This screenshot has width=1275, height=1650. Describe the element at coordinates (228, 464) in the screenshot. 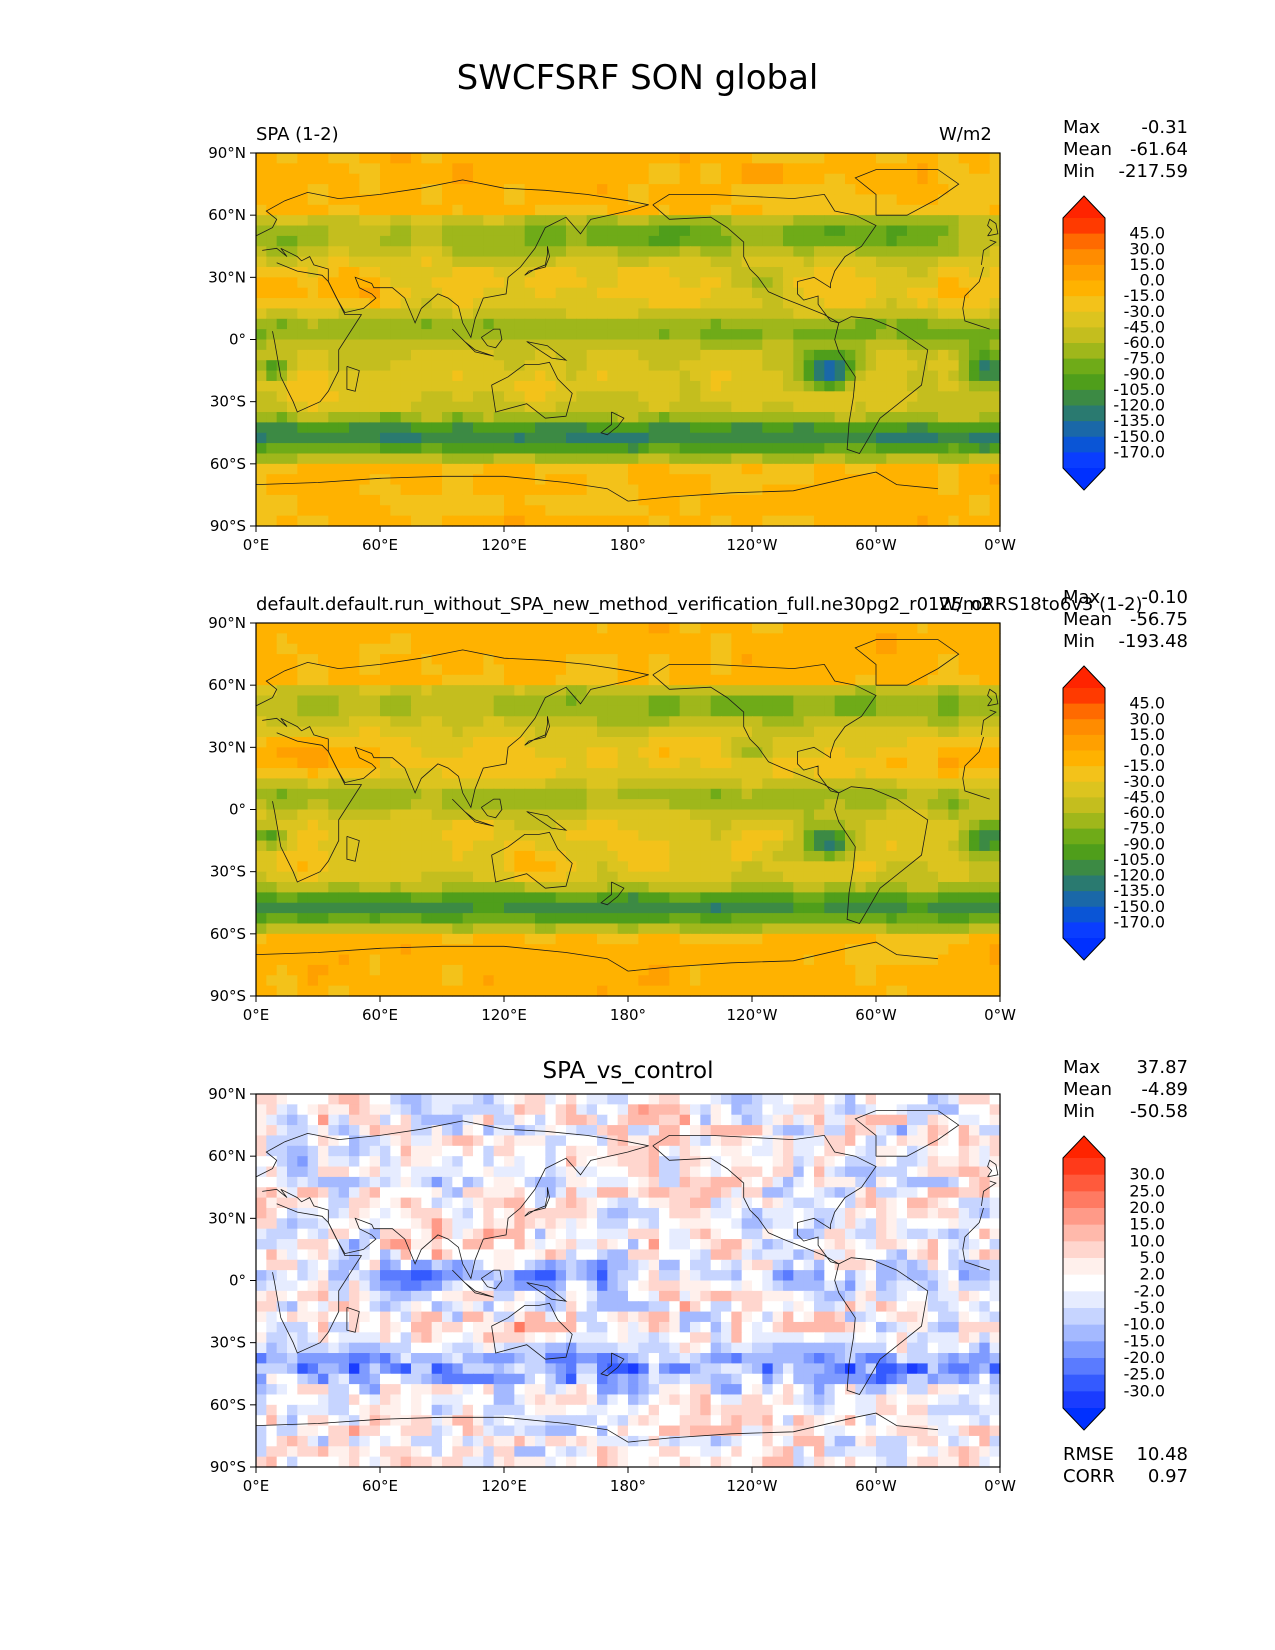

I see `y-tick-label: 60°S` at that location.